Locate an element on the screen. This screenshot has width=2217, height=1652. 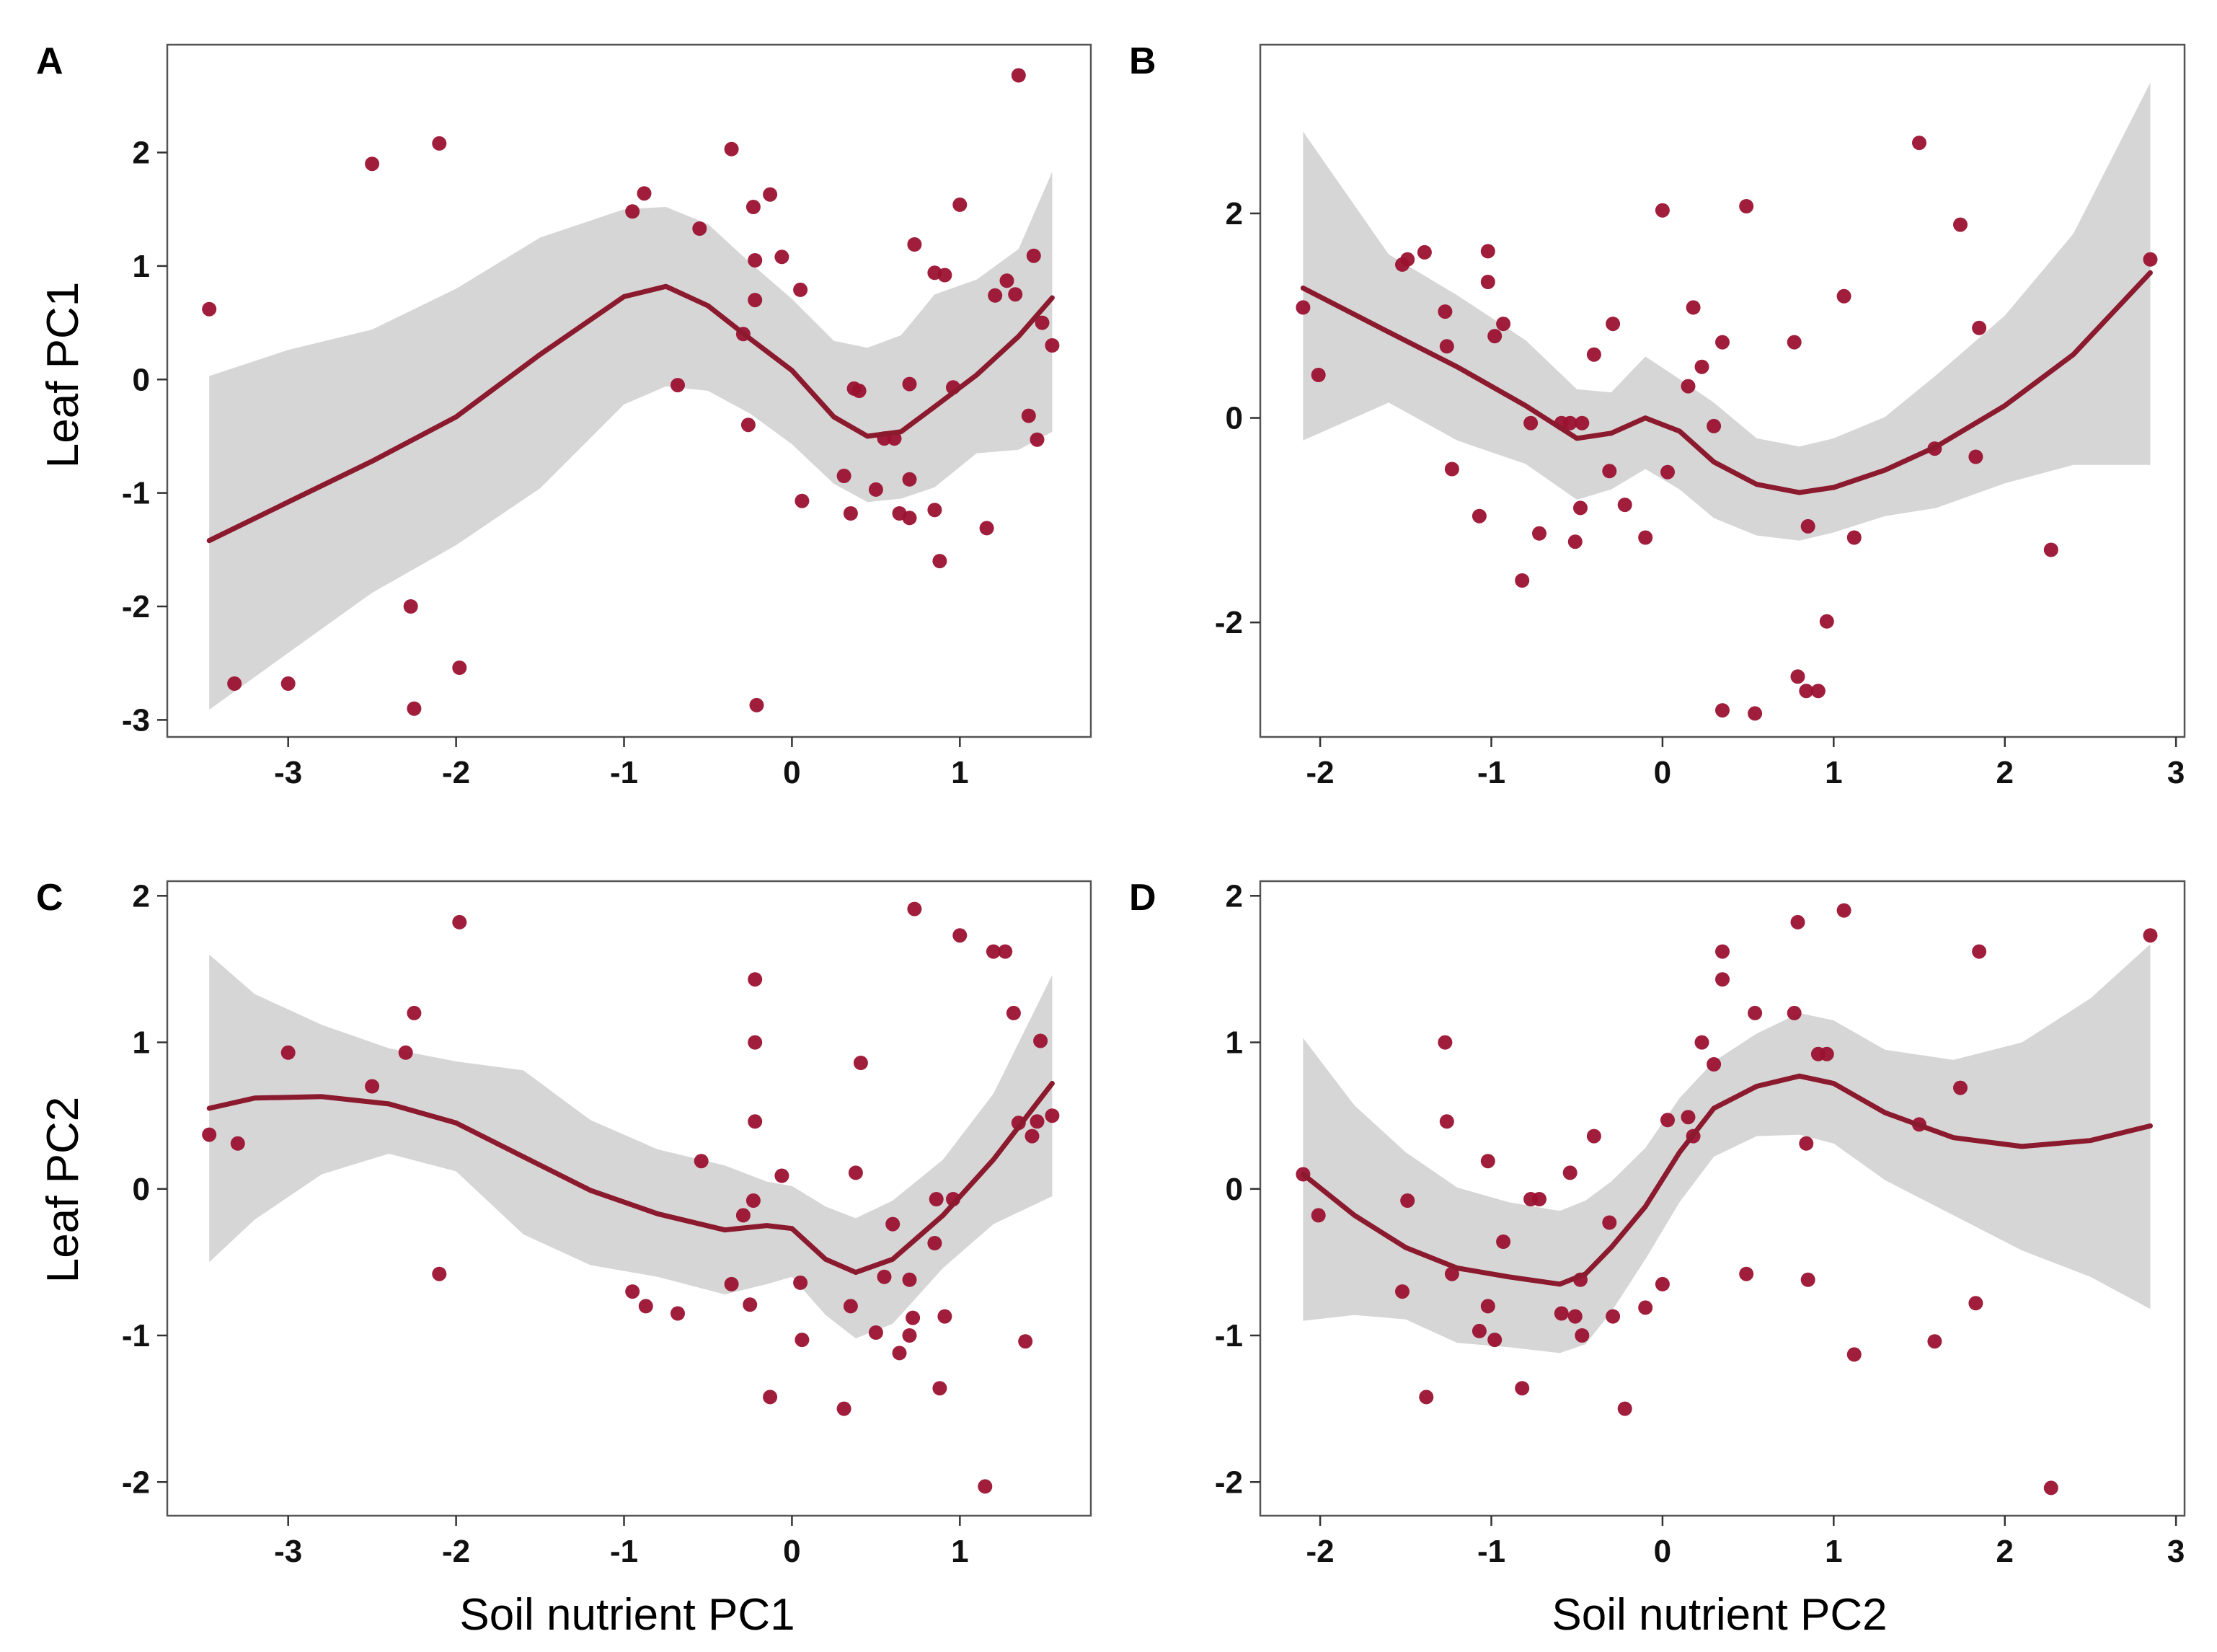
panel-letter: C is located at coordinates (49, 898).